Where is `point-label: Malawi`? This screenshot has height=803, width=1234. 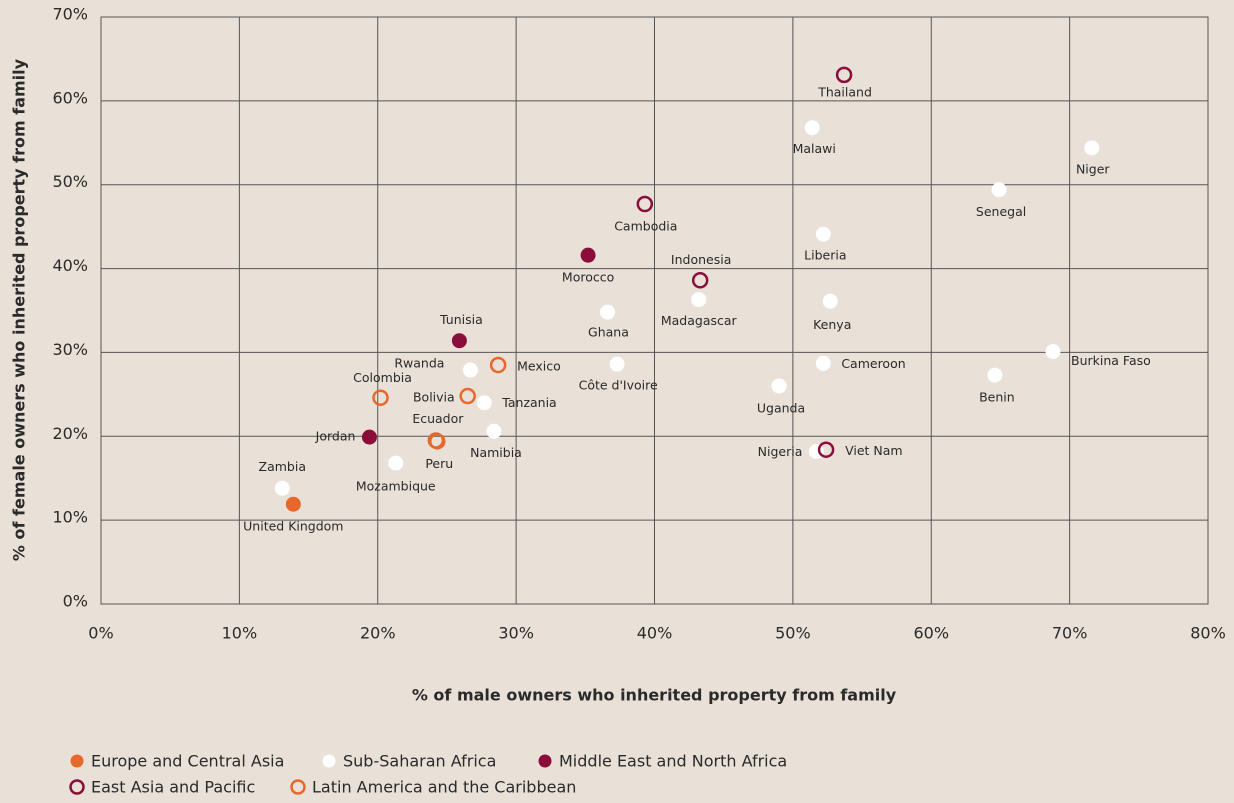 point-label: Malawi is located at coordinates (814, 148).